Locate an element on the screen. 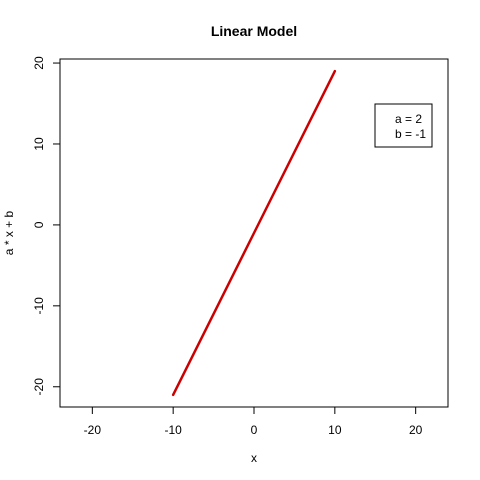 The image size is (480, 480). legend-entry-a: a = 2 is located at coordinates (408, 119).